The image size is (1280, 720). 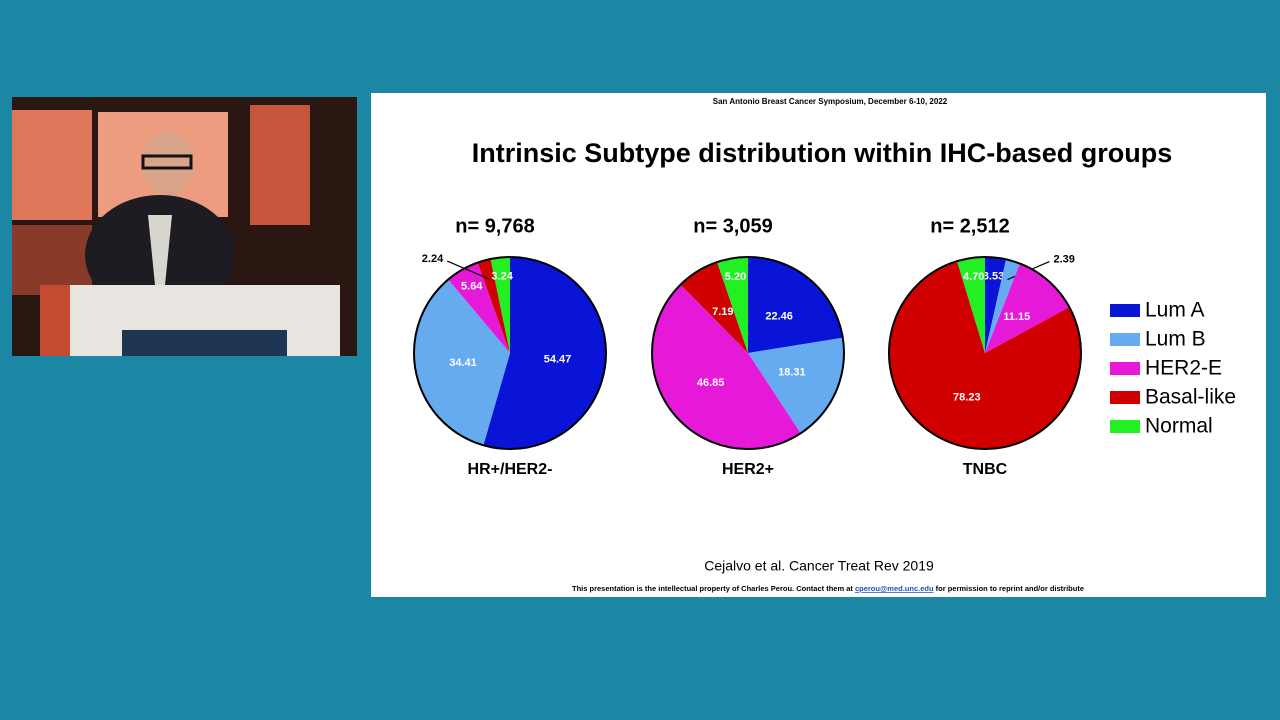 What do you see at coordinates (733, 226) in the screenshot?
I see `pie-title: n= 3,059` at bounding box center [733, 226].